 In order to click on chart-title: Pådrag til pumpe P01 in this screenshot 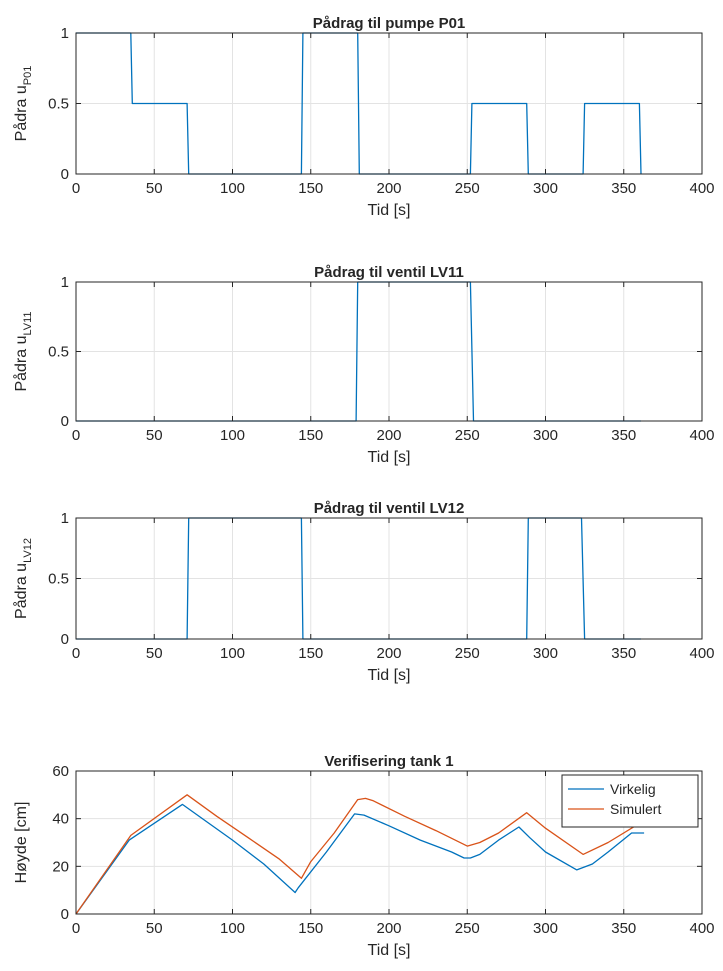, I will do `click(389, 23)`.